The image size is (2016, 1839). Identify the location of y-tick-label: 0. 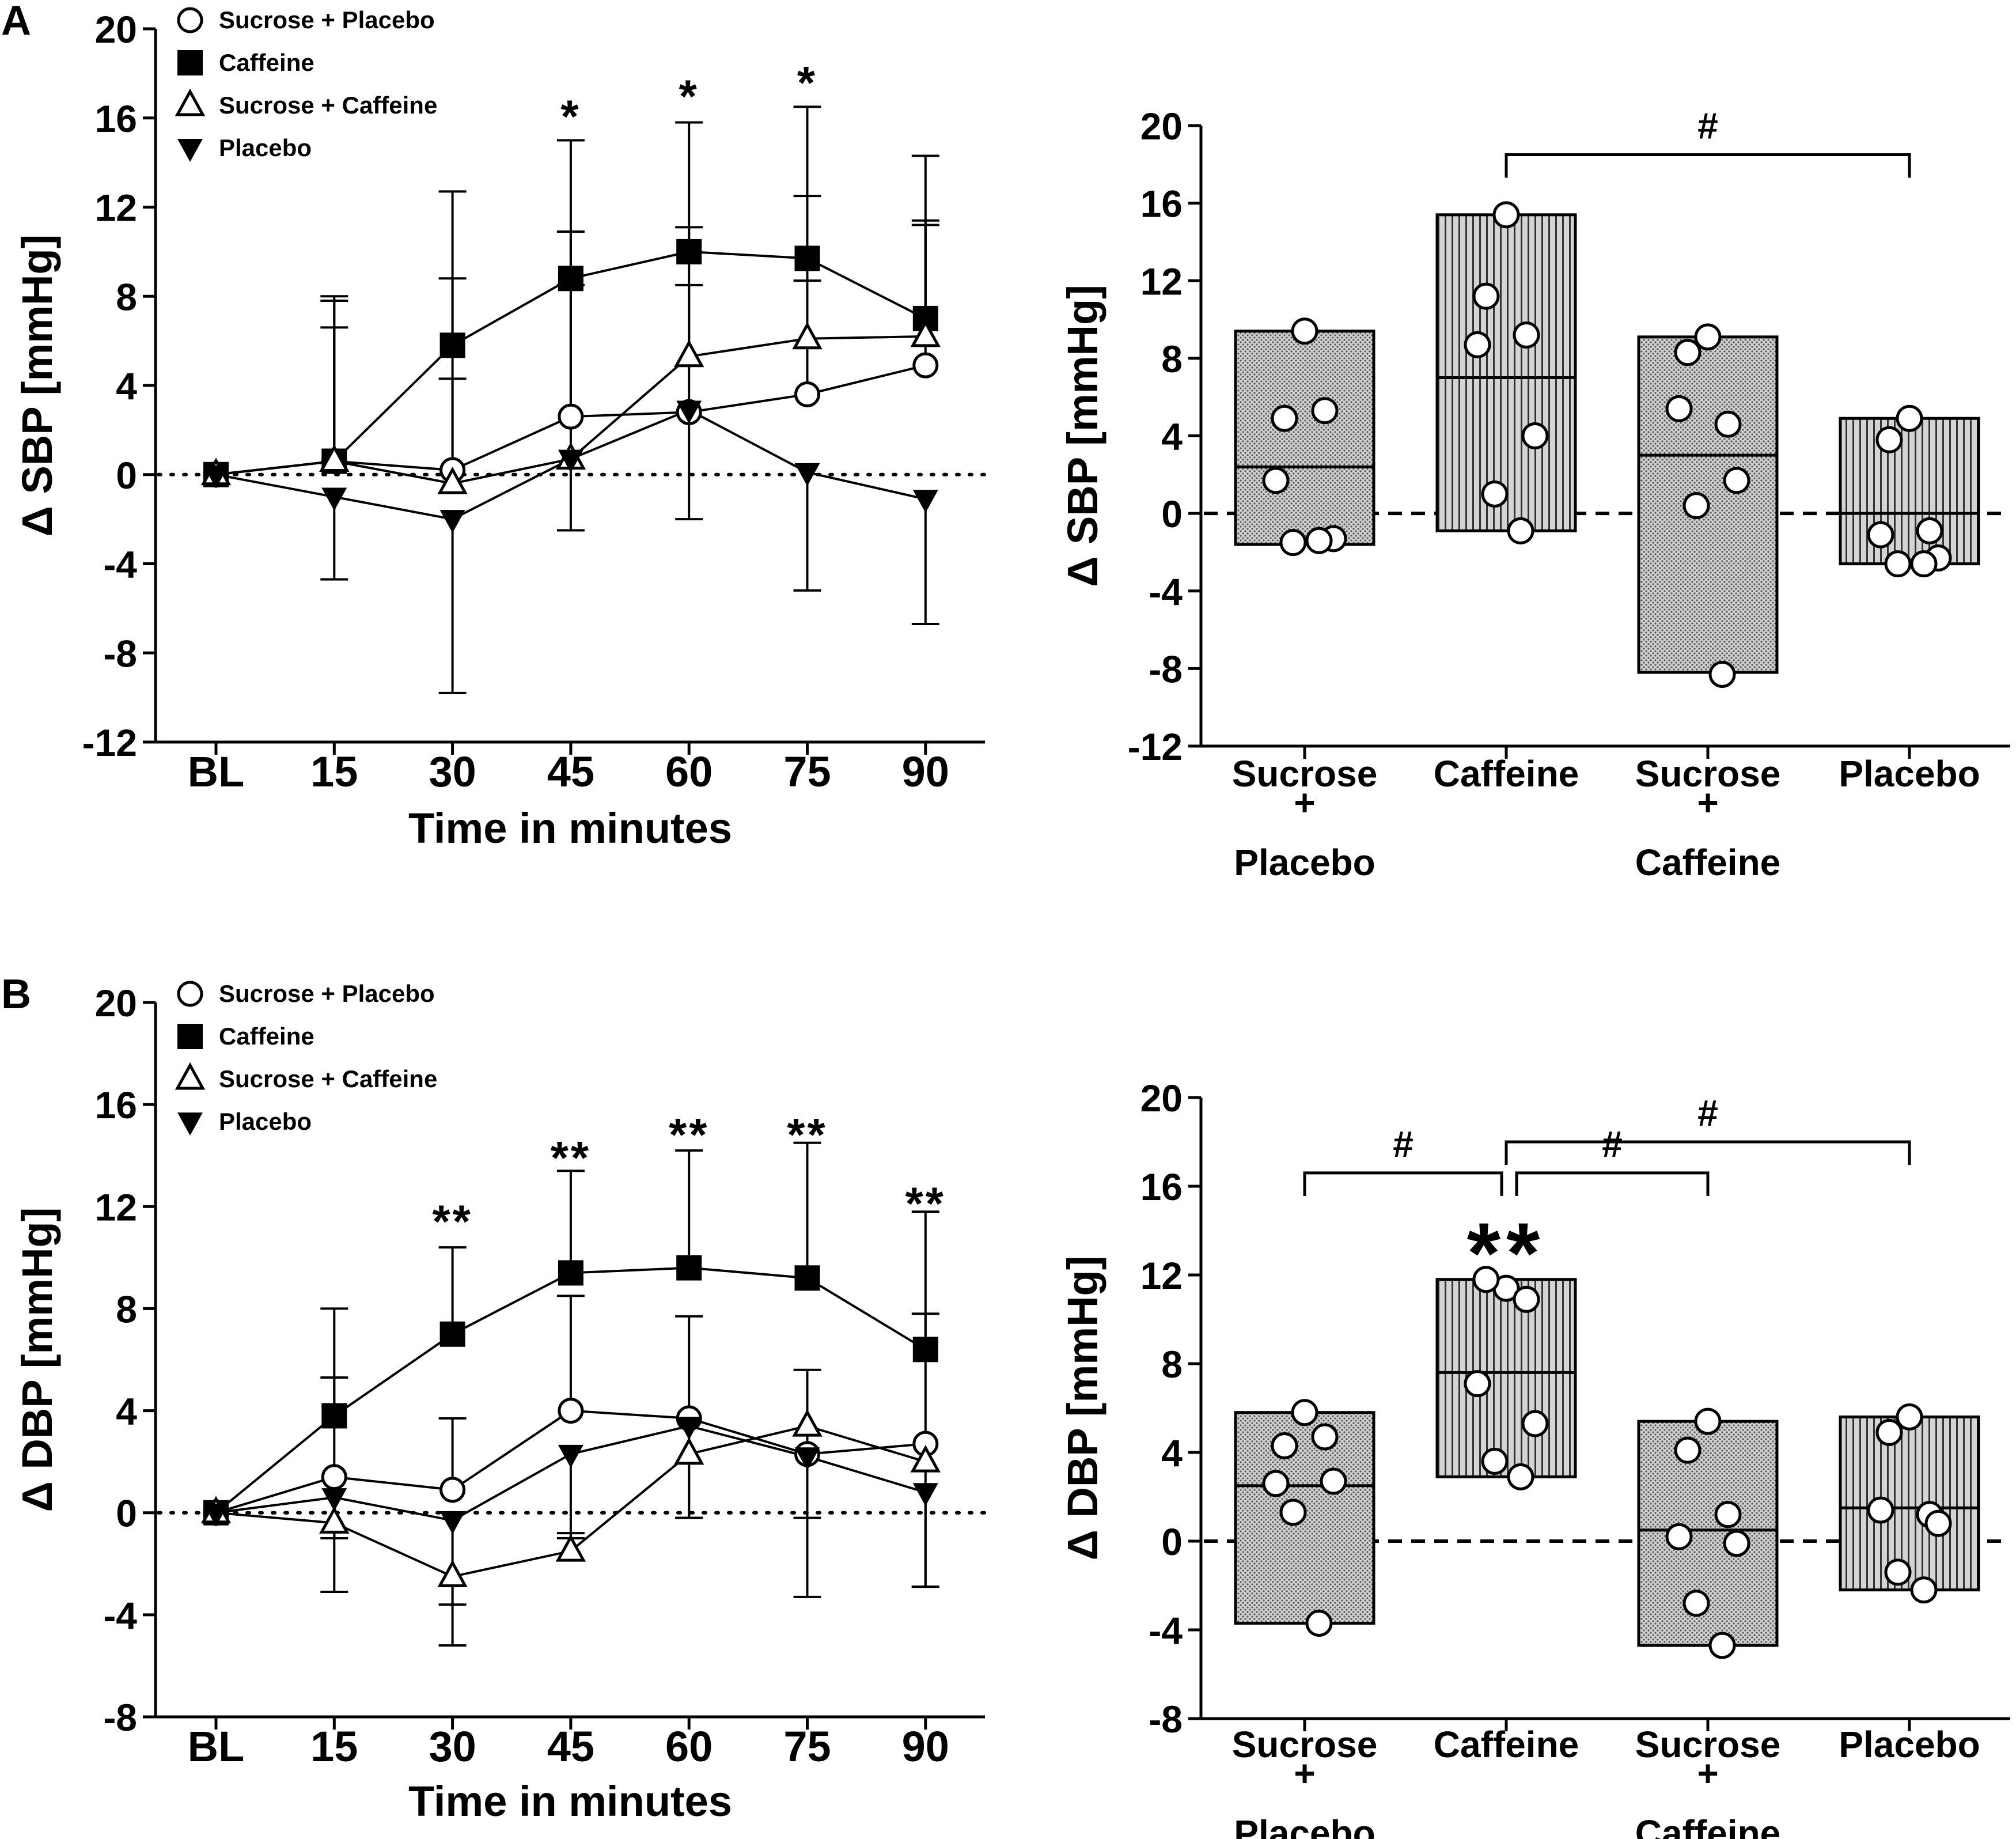
(126, 1513).